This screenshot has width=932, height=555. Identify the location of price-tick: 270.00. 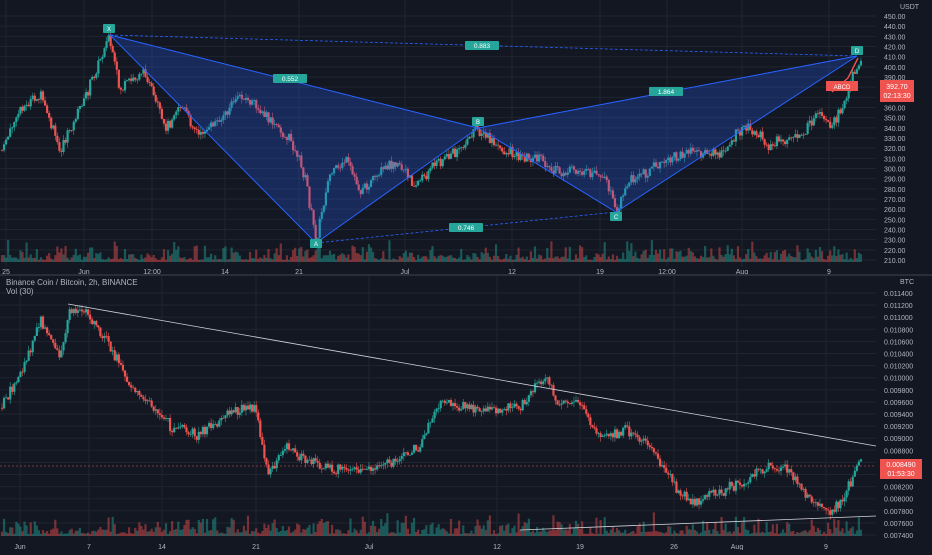
(895, 200).